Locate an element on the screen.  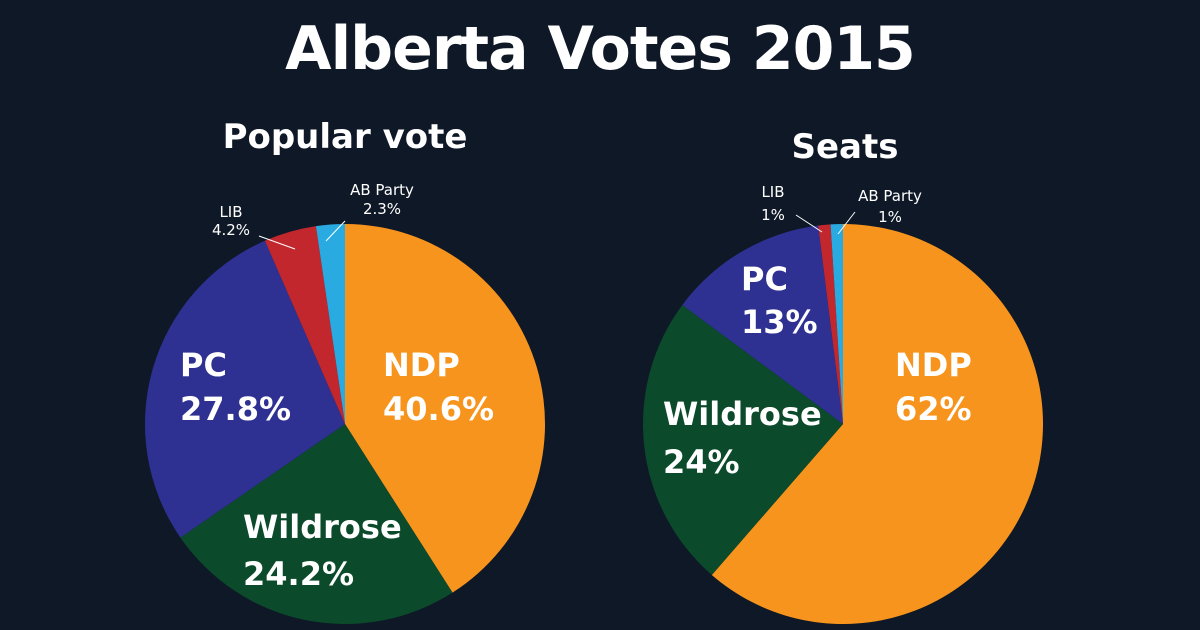
page-title: Alberta Votes 2015 is located at coordinates (600, 49).